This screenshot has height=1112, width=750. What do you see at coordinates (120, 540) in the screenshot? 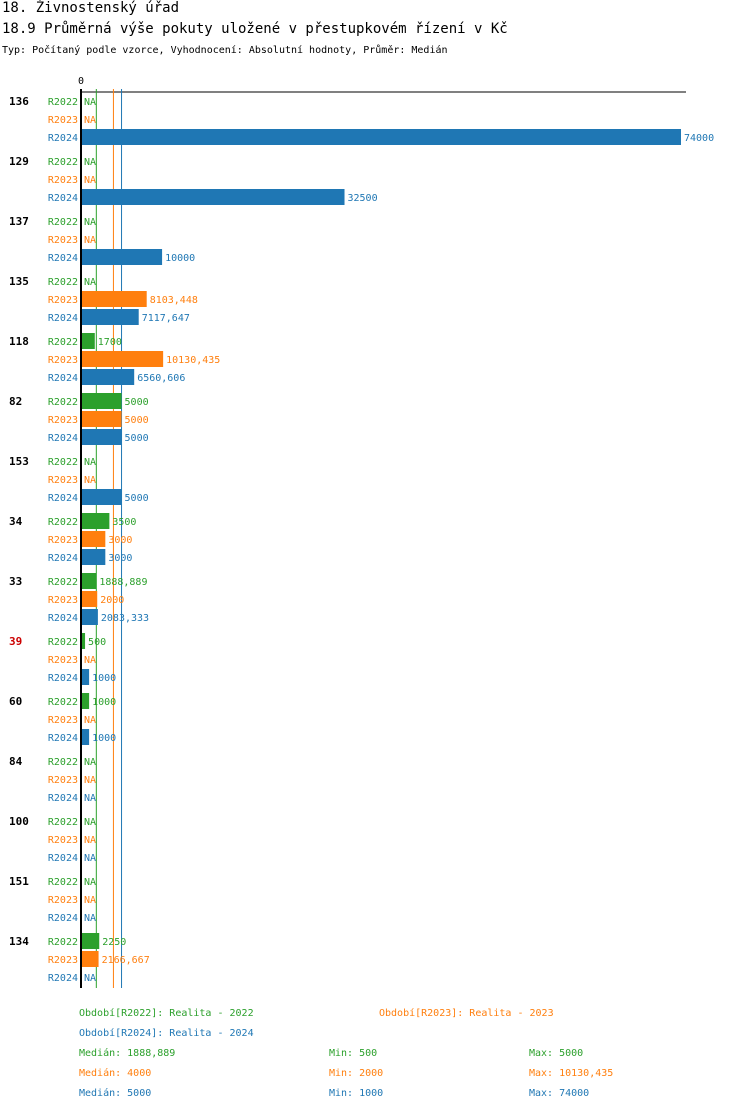
I see `value-label-34-r2023: 3000` at bounding box center [120, 540].